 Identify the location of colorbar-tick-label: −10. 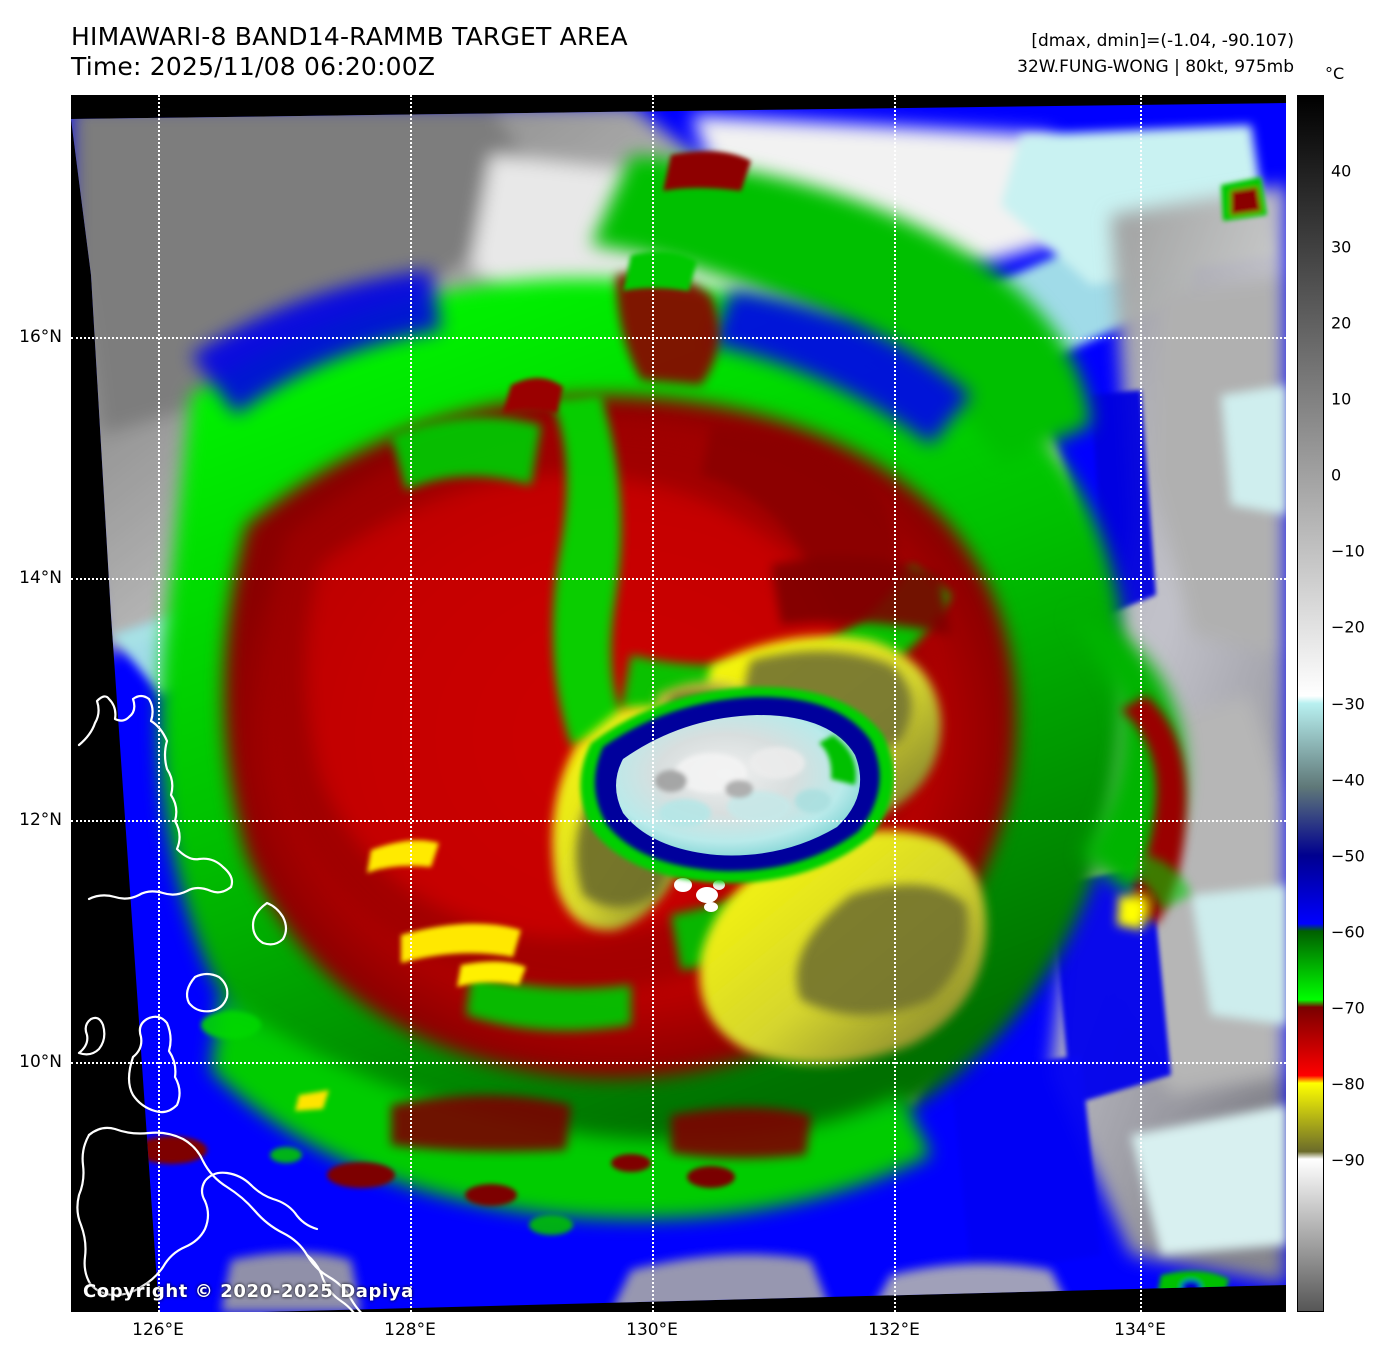
(1348, 551).